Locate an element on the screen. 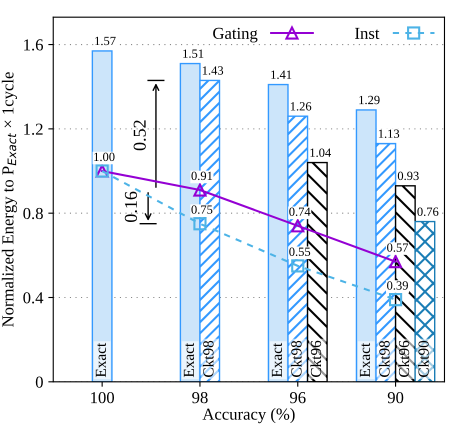 Image resolution: width=463 pixels, height=429 pixels. y-tick-label: 1.2 is located at coordinates (33, 129).